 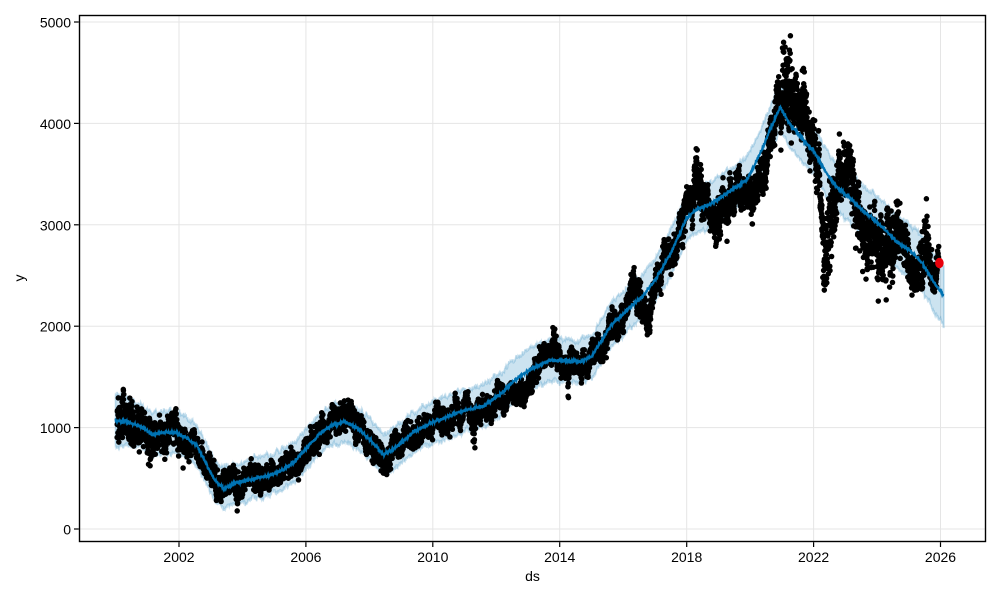 What do you see at coordinates (178, 557) in the screenshot?
I see `svg-text: 2002` at bounding box center [178, 557].